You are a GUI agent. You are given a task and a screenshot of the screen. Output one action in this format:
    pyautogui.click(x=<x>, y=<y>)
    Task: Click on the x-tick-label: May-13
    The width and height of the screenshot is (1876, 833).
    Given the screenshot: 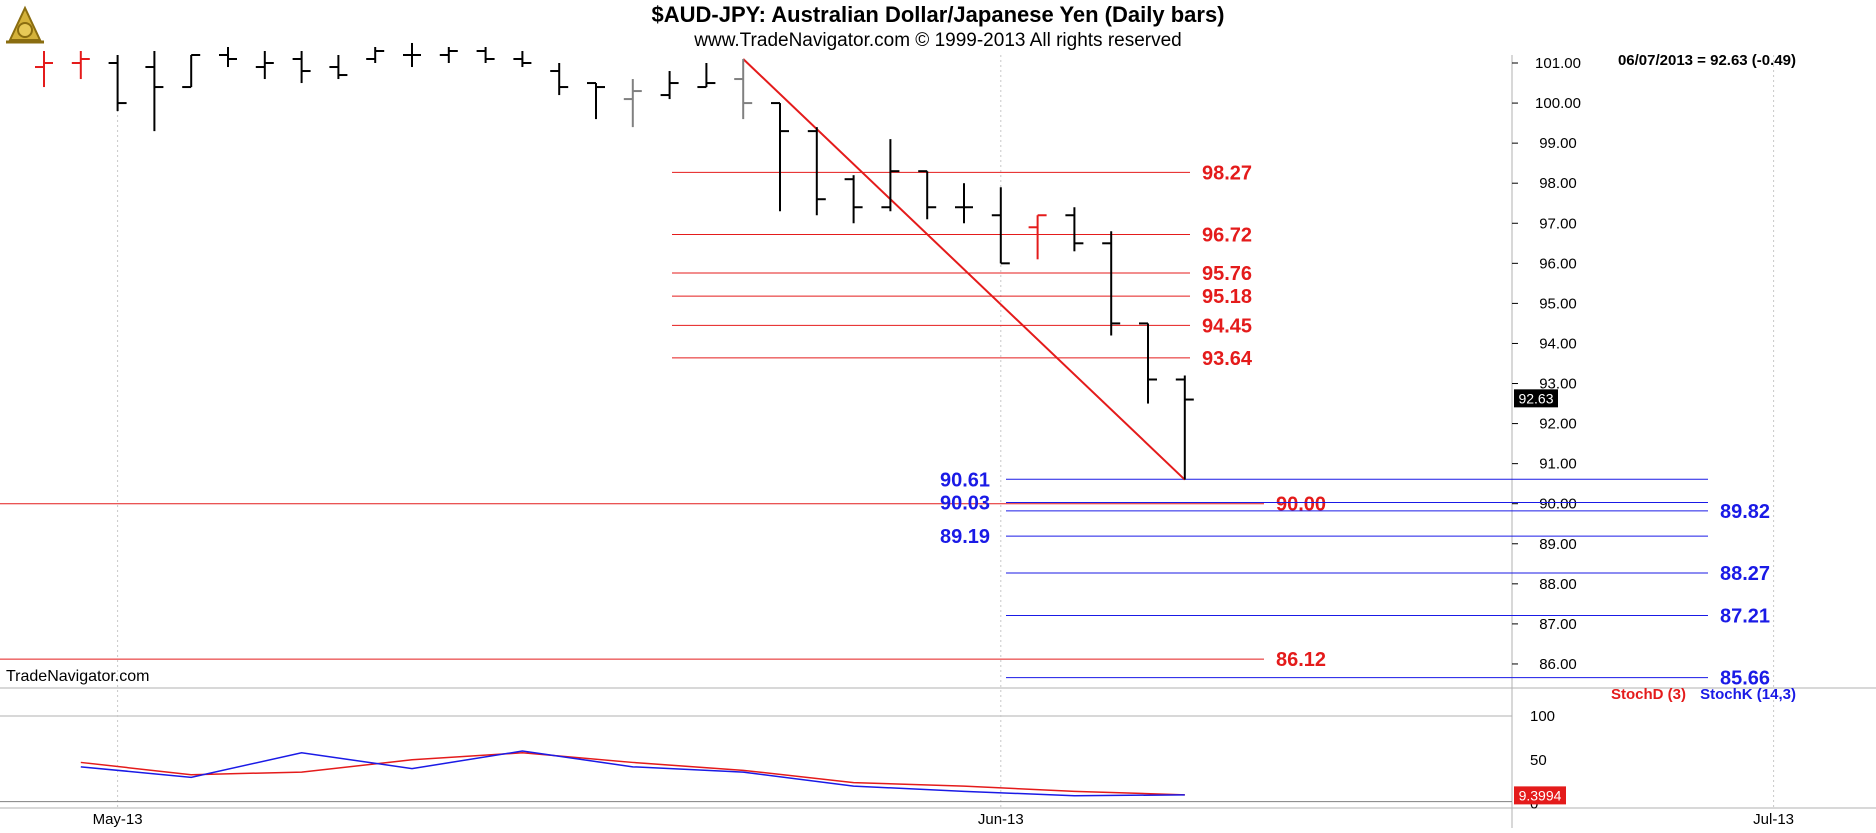 What is the action you would take?
    pyautogui.click(x=118, y=819)
    